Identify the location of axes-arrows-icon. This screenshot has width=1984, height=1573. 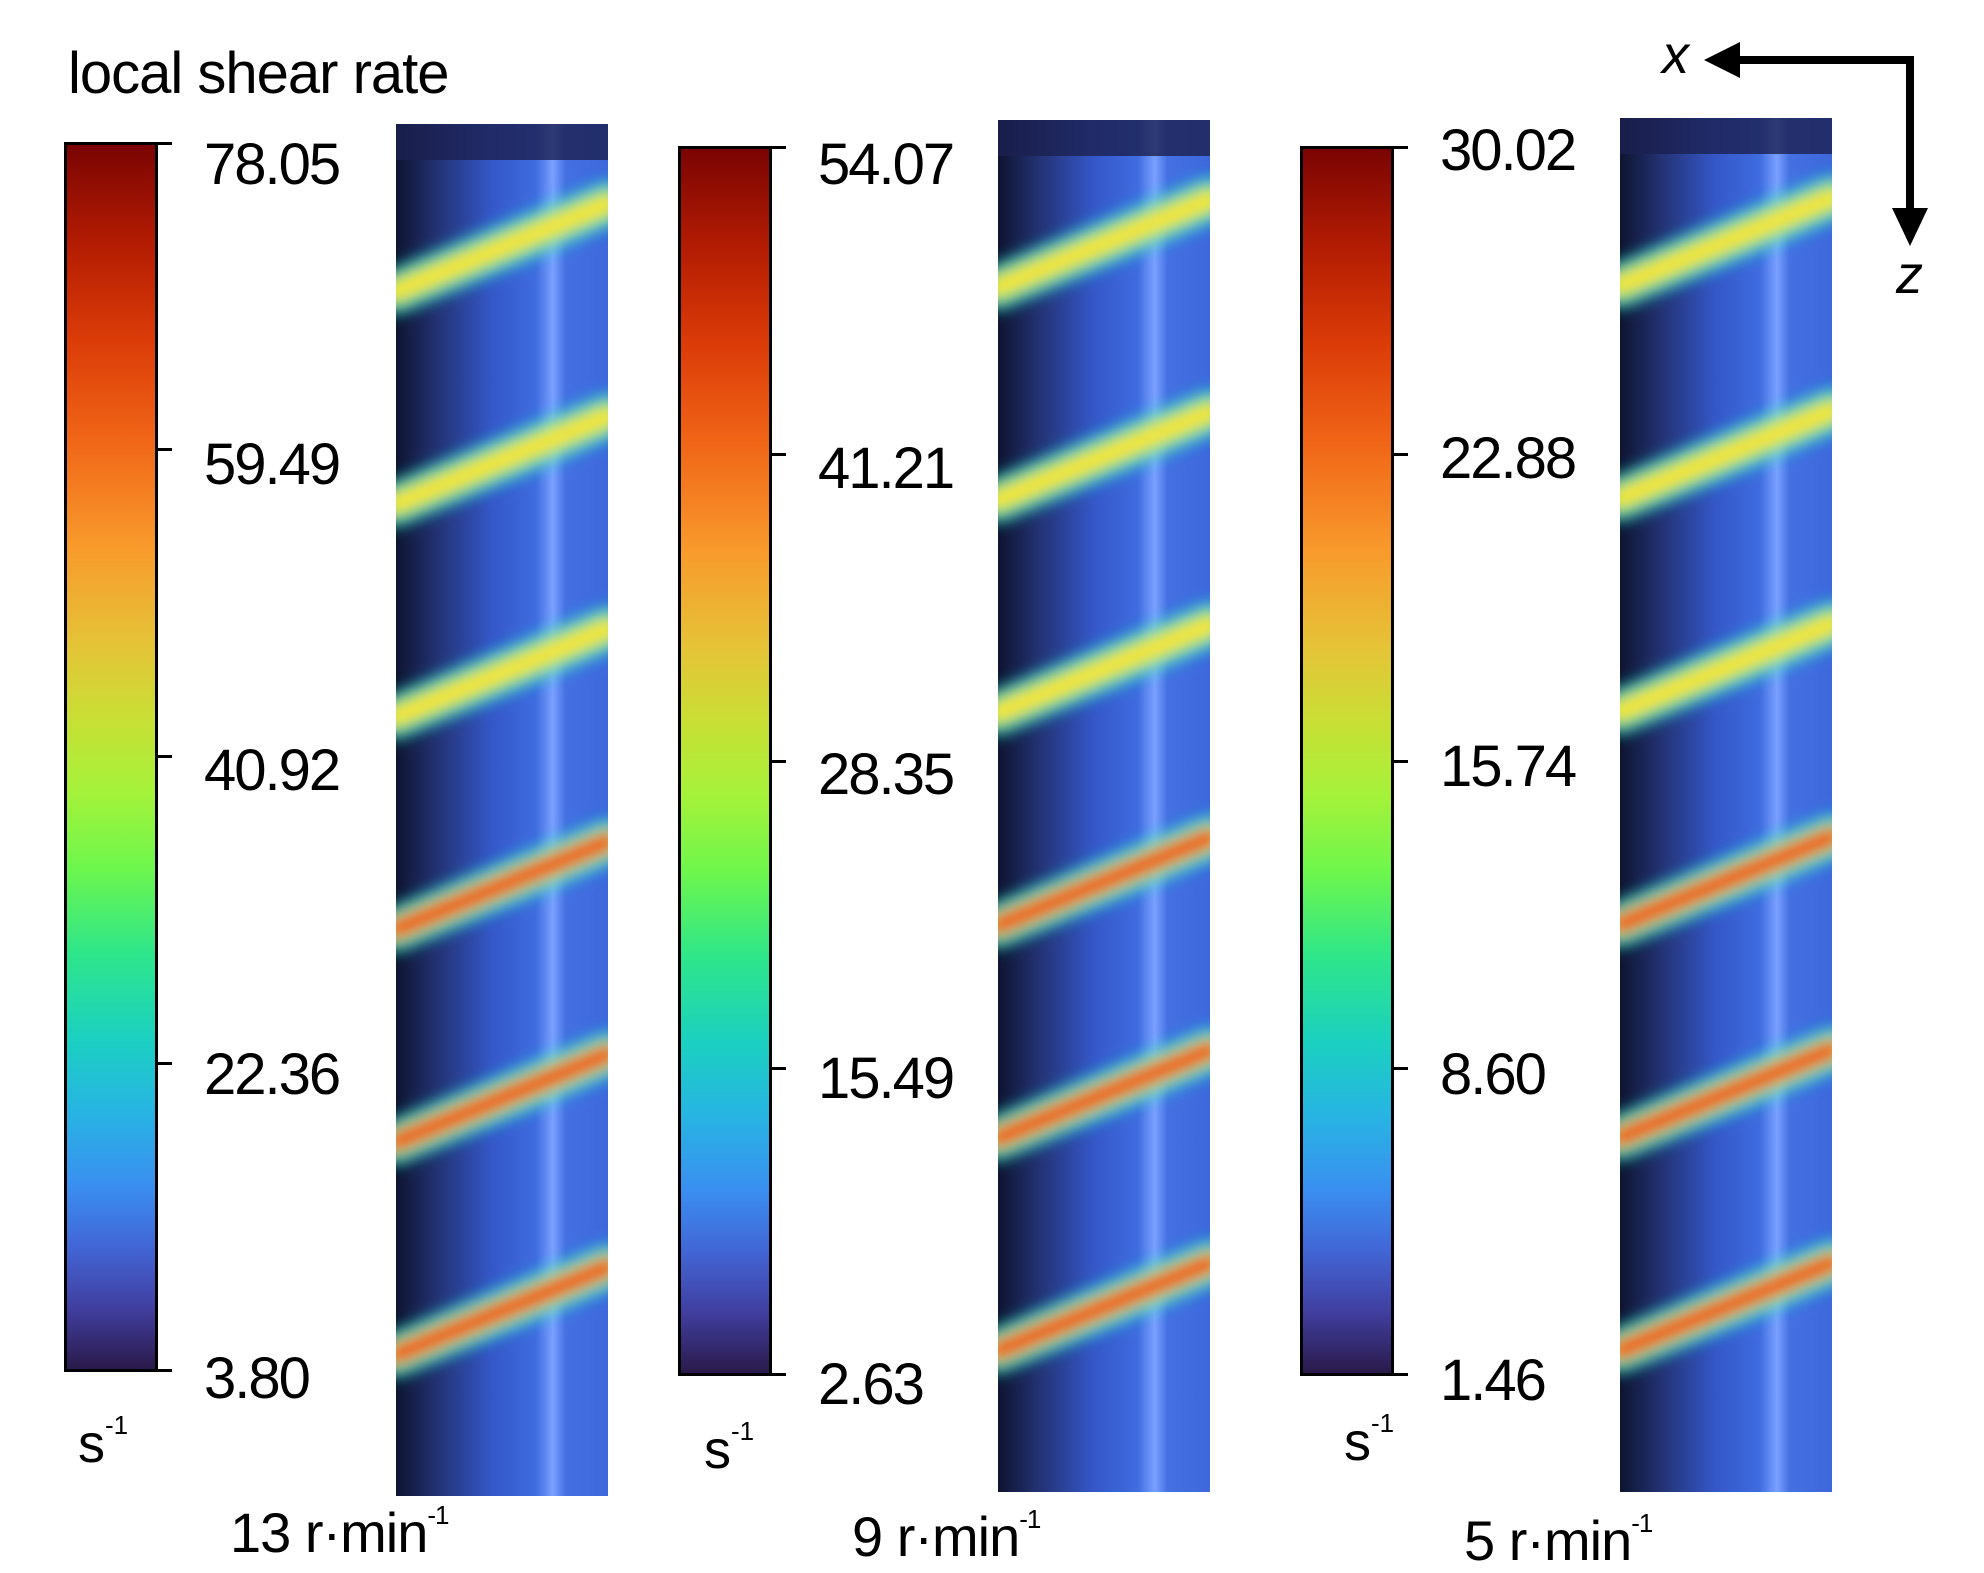
(1816, 144).